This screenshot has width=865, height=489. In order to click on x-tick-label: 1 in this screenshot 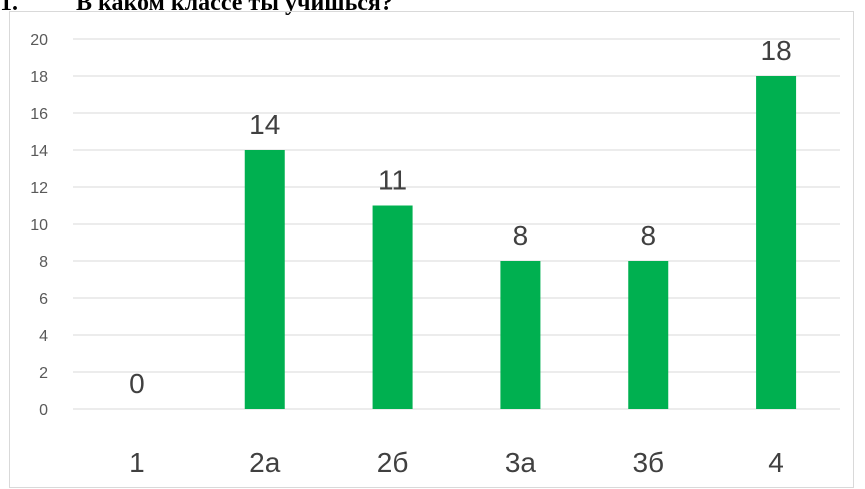, I will do `click(137, 462)`.